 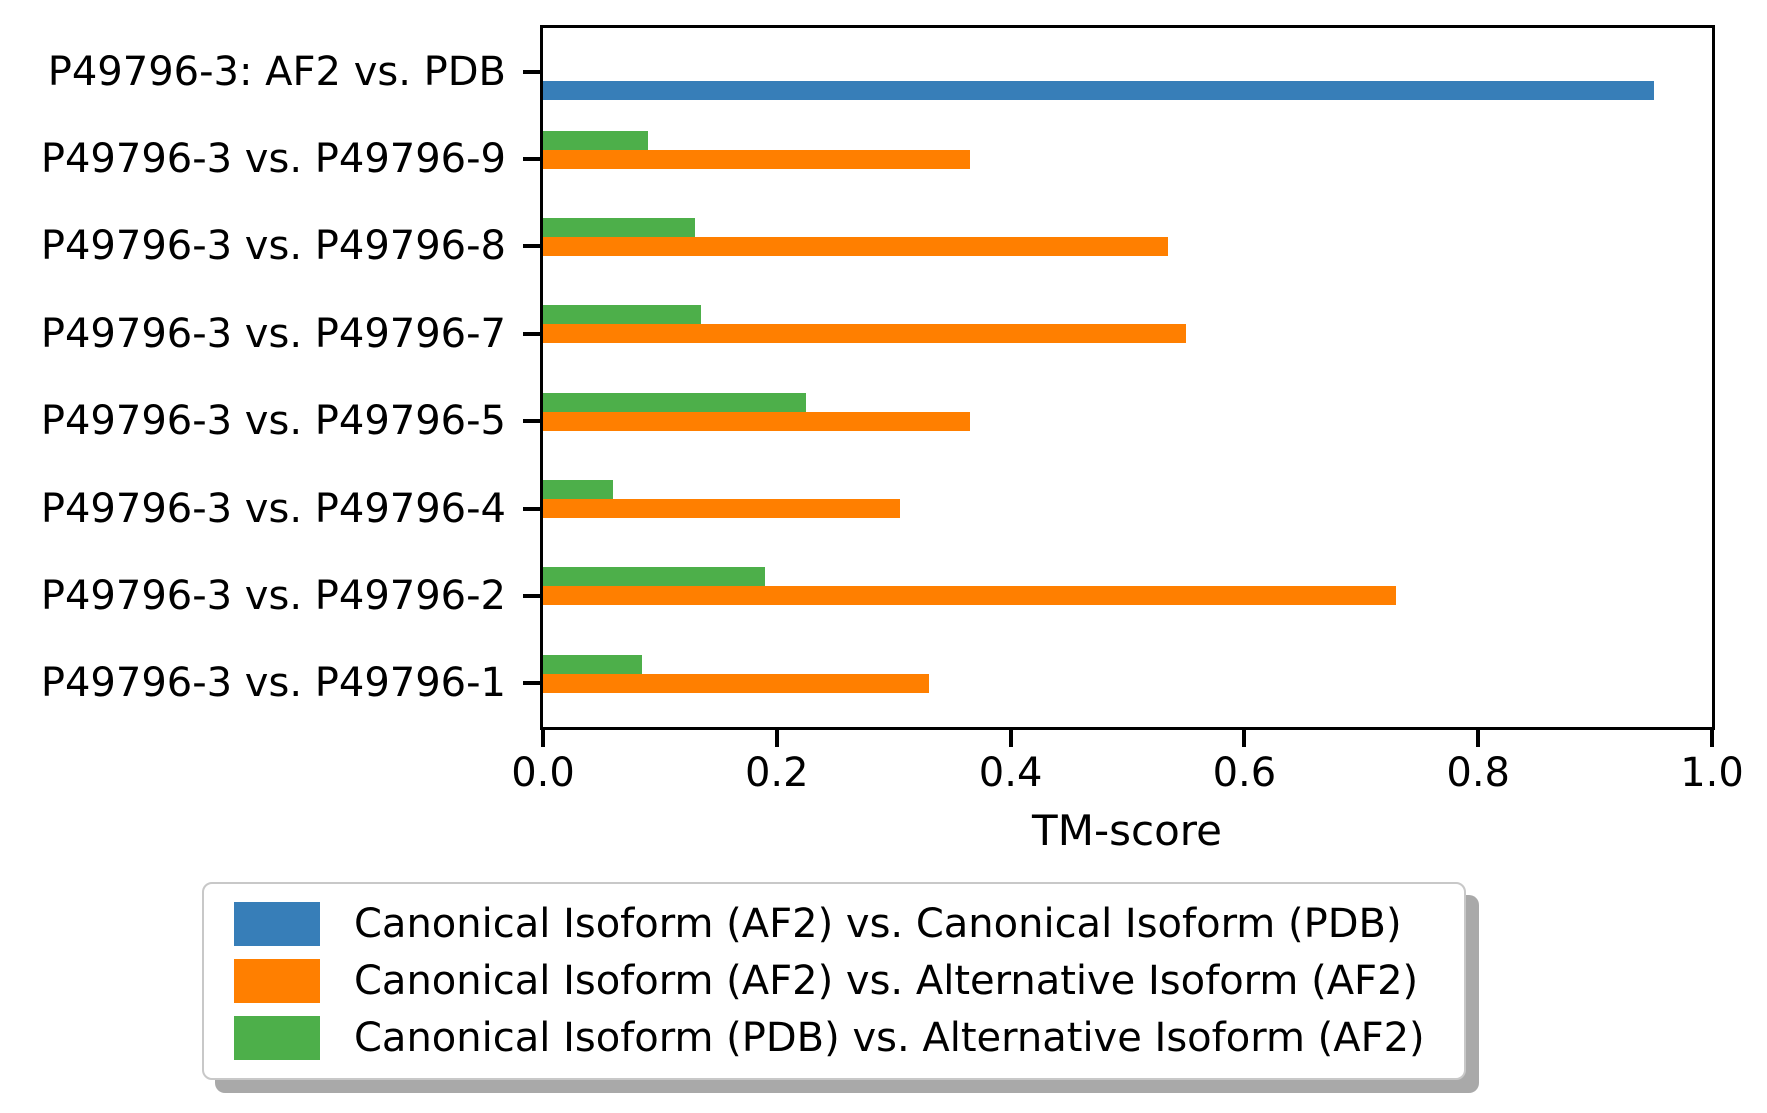 I want to click on x-axis-title: TM-score, so click(x=1127, y=830).